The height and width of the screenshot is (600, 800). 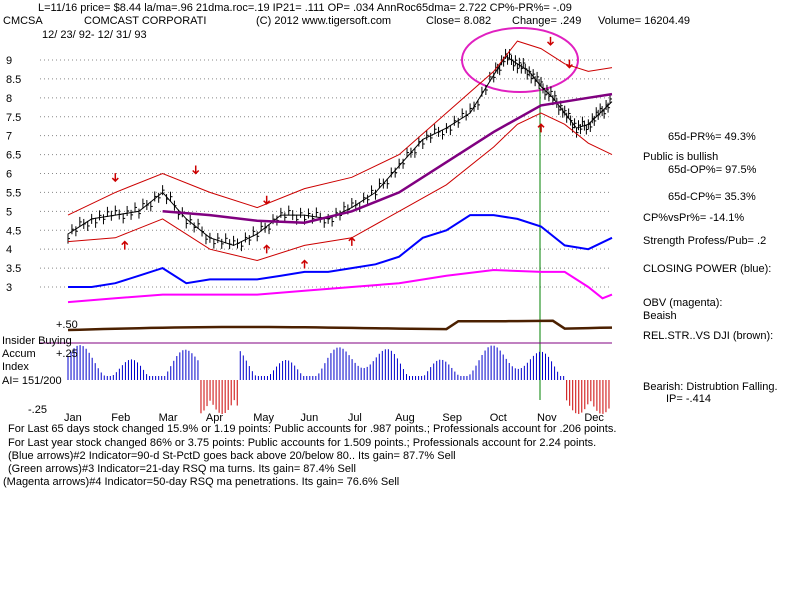 What do you see at coordinates (168, 418) in the screenshot?
I see `x-tick-label: Mar` at bounding box center [168, 418].